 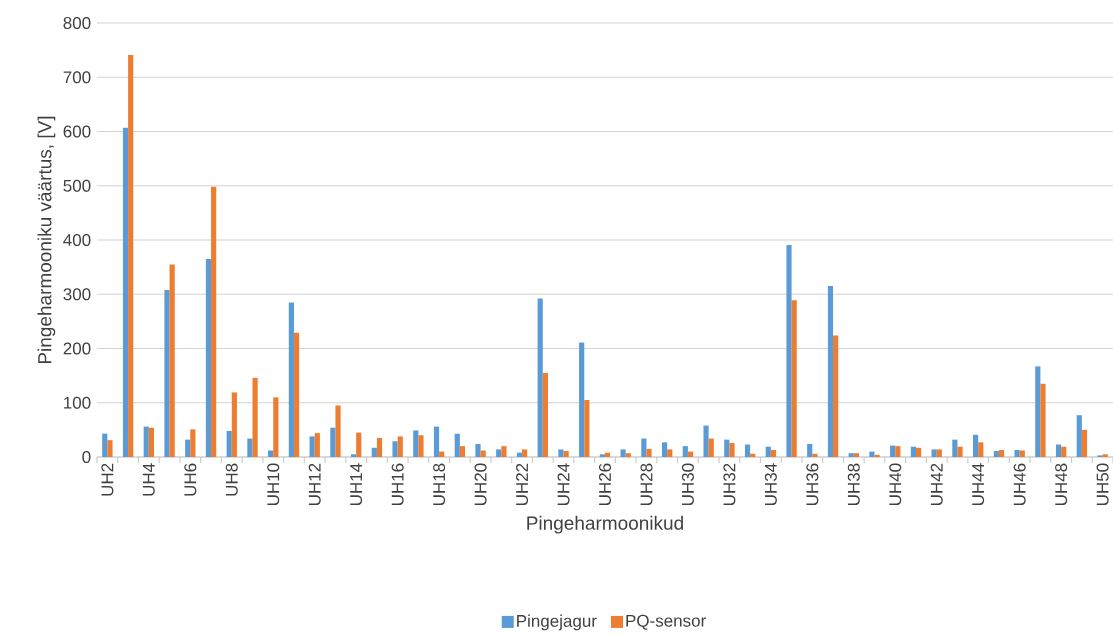 I want to click on x-tick-label: UH34, so click(x=770, y=484).